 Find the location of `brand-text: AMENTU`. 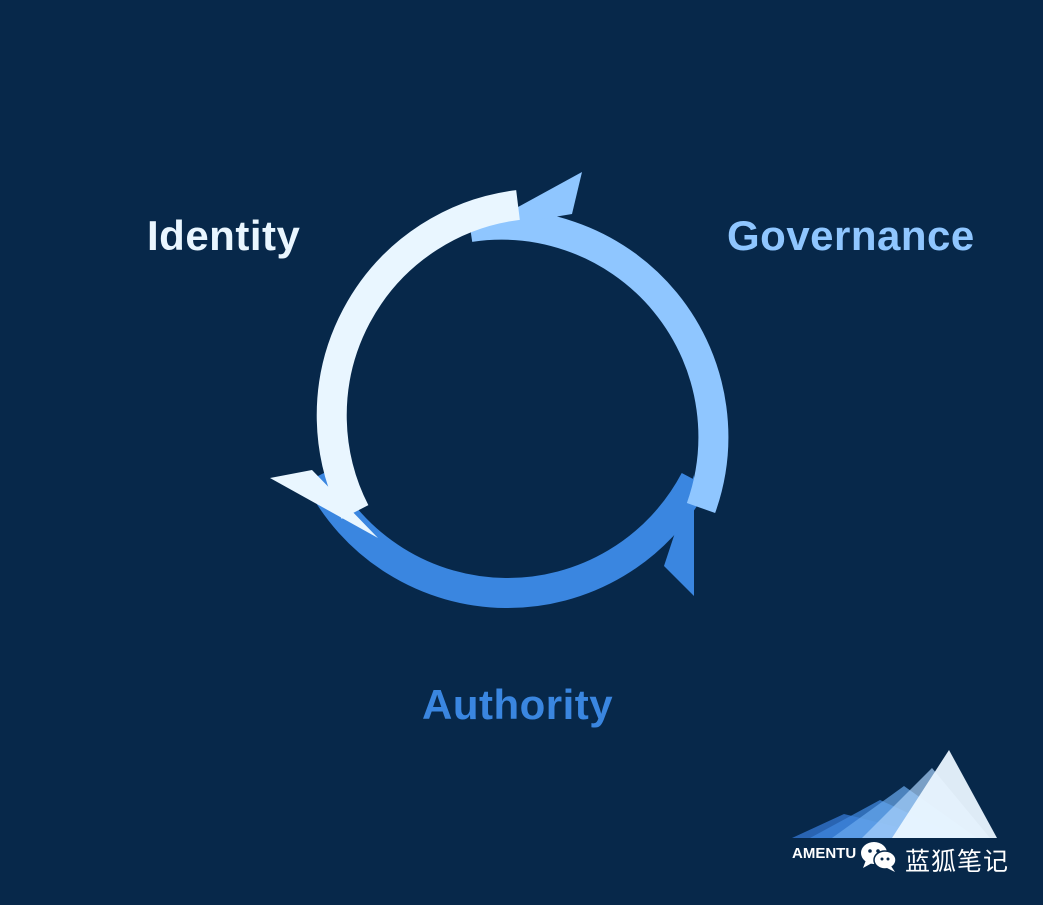

brand-text: AMENTU is located at coordinates (824, 853).